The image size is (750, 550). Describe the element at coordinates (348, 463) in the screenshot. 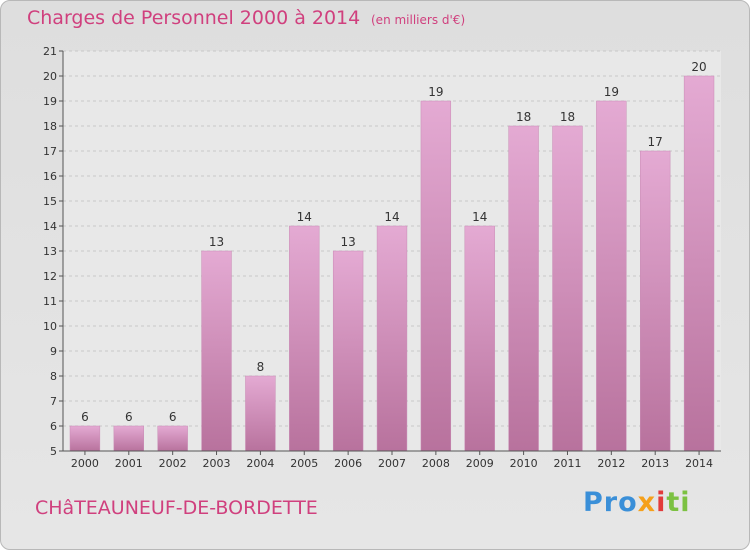

I see `x-tick-label-2006: 2006` at that location.